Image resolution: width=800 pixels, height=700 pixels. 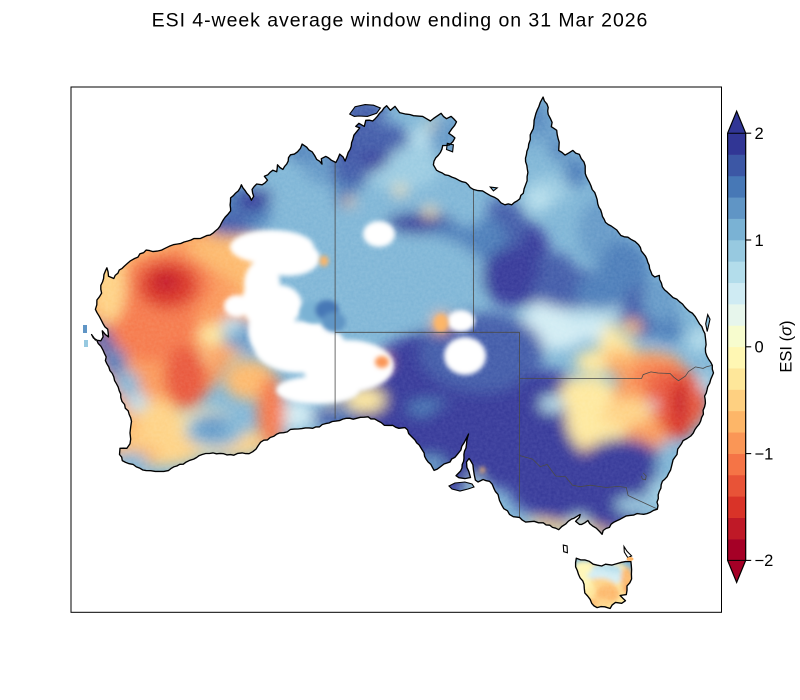 I want to click on svg-text: 2, so click(x=759, y=134).